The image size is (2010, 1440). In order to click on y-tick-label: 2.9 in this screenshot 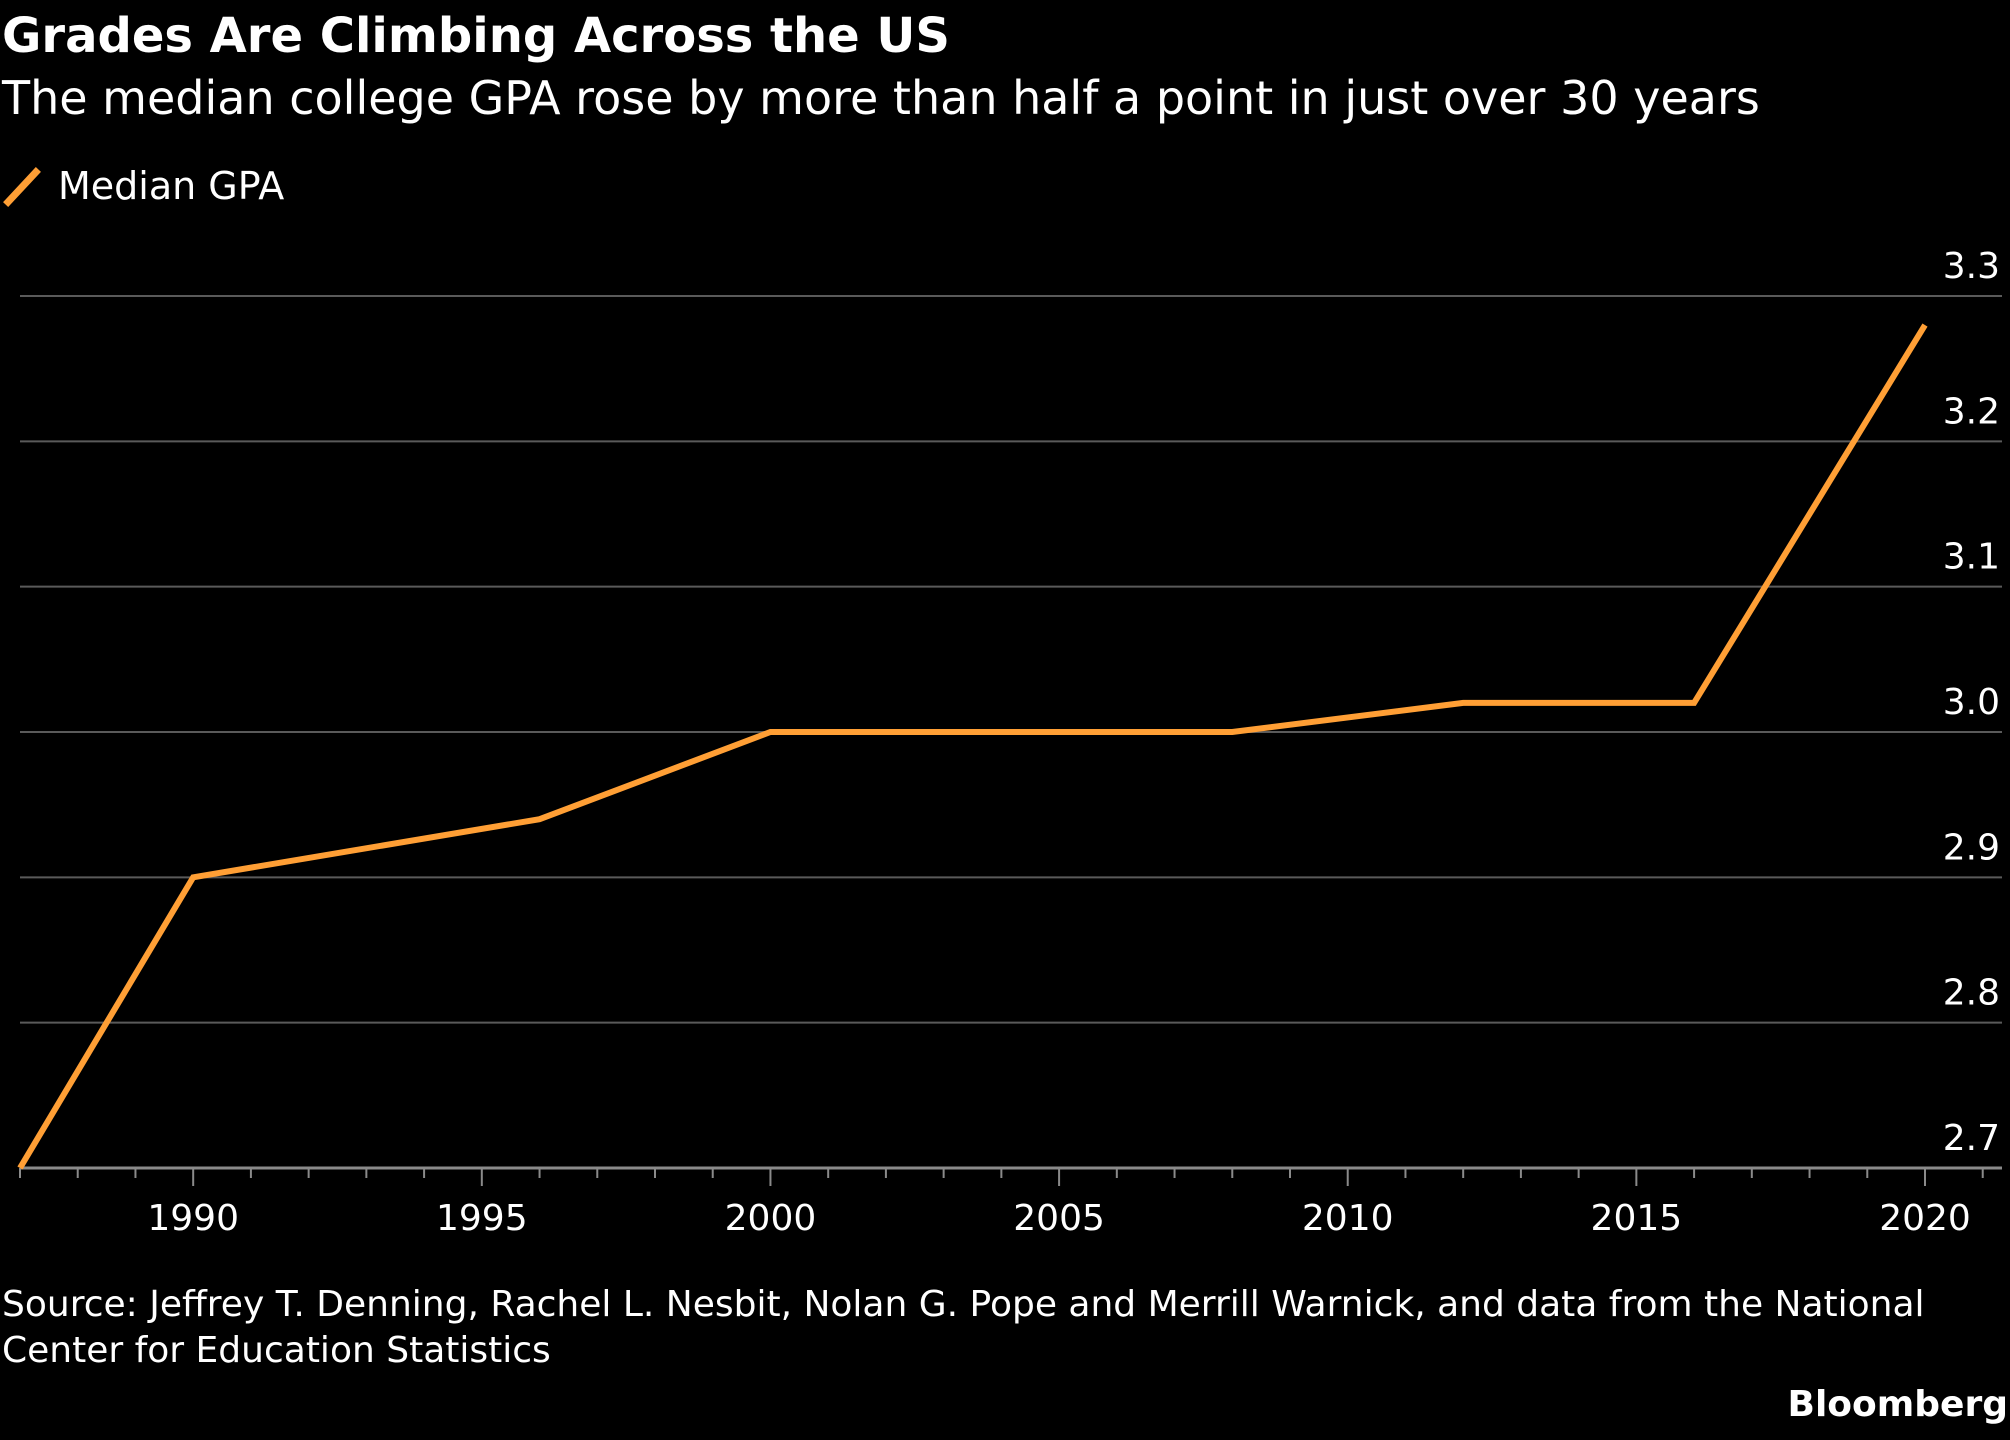, I will do `click(1971, 847)`.